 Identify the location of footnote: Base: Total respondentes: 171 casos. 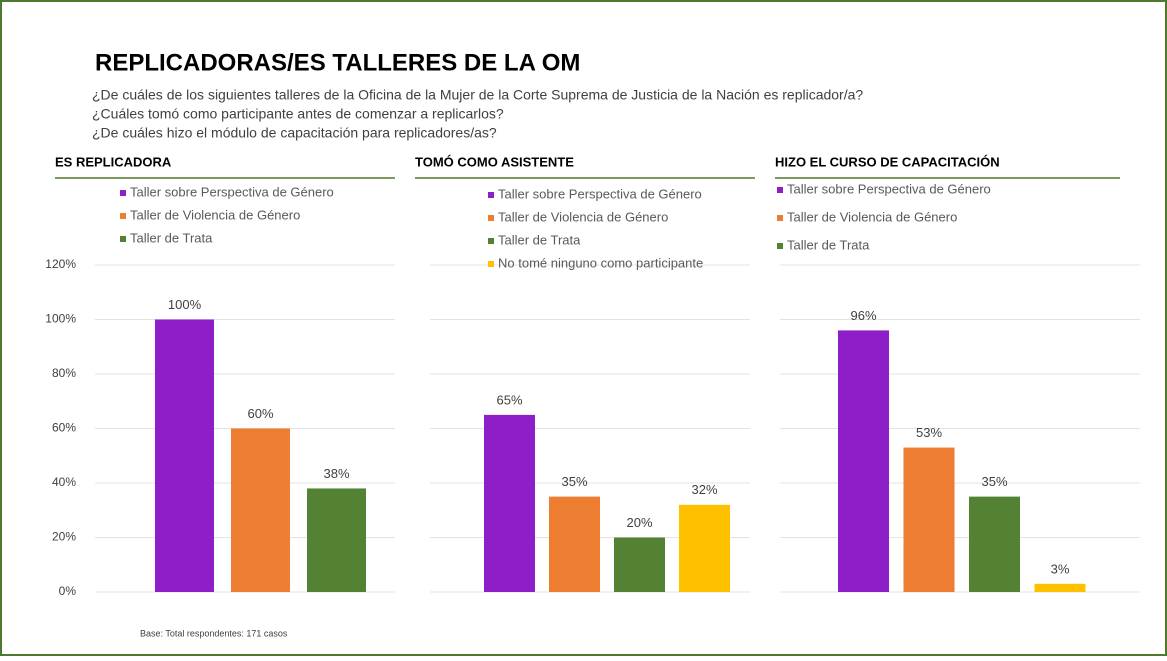
(214, 633).